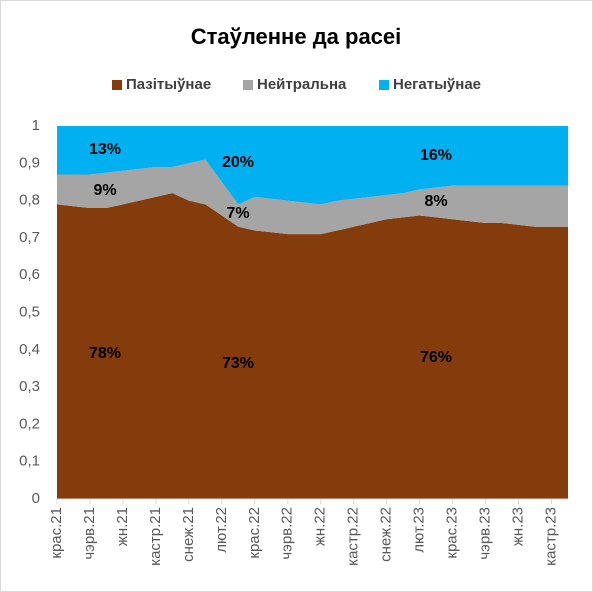 The height and width of the screenshot is (592, 593). I want to click on x-tick-label: крас.21, so click(56, 533).